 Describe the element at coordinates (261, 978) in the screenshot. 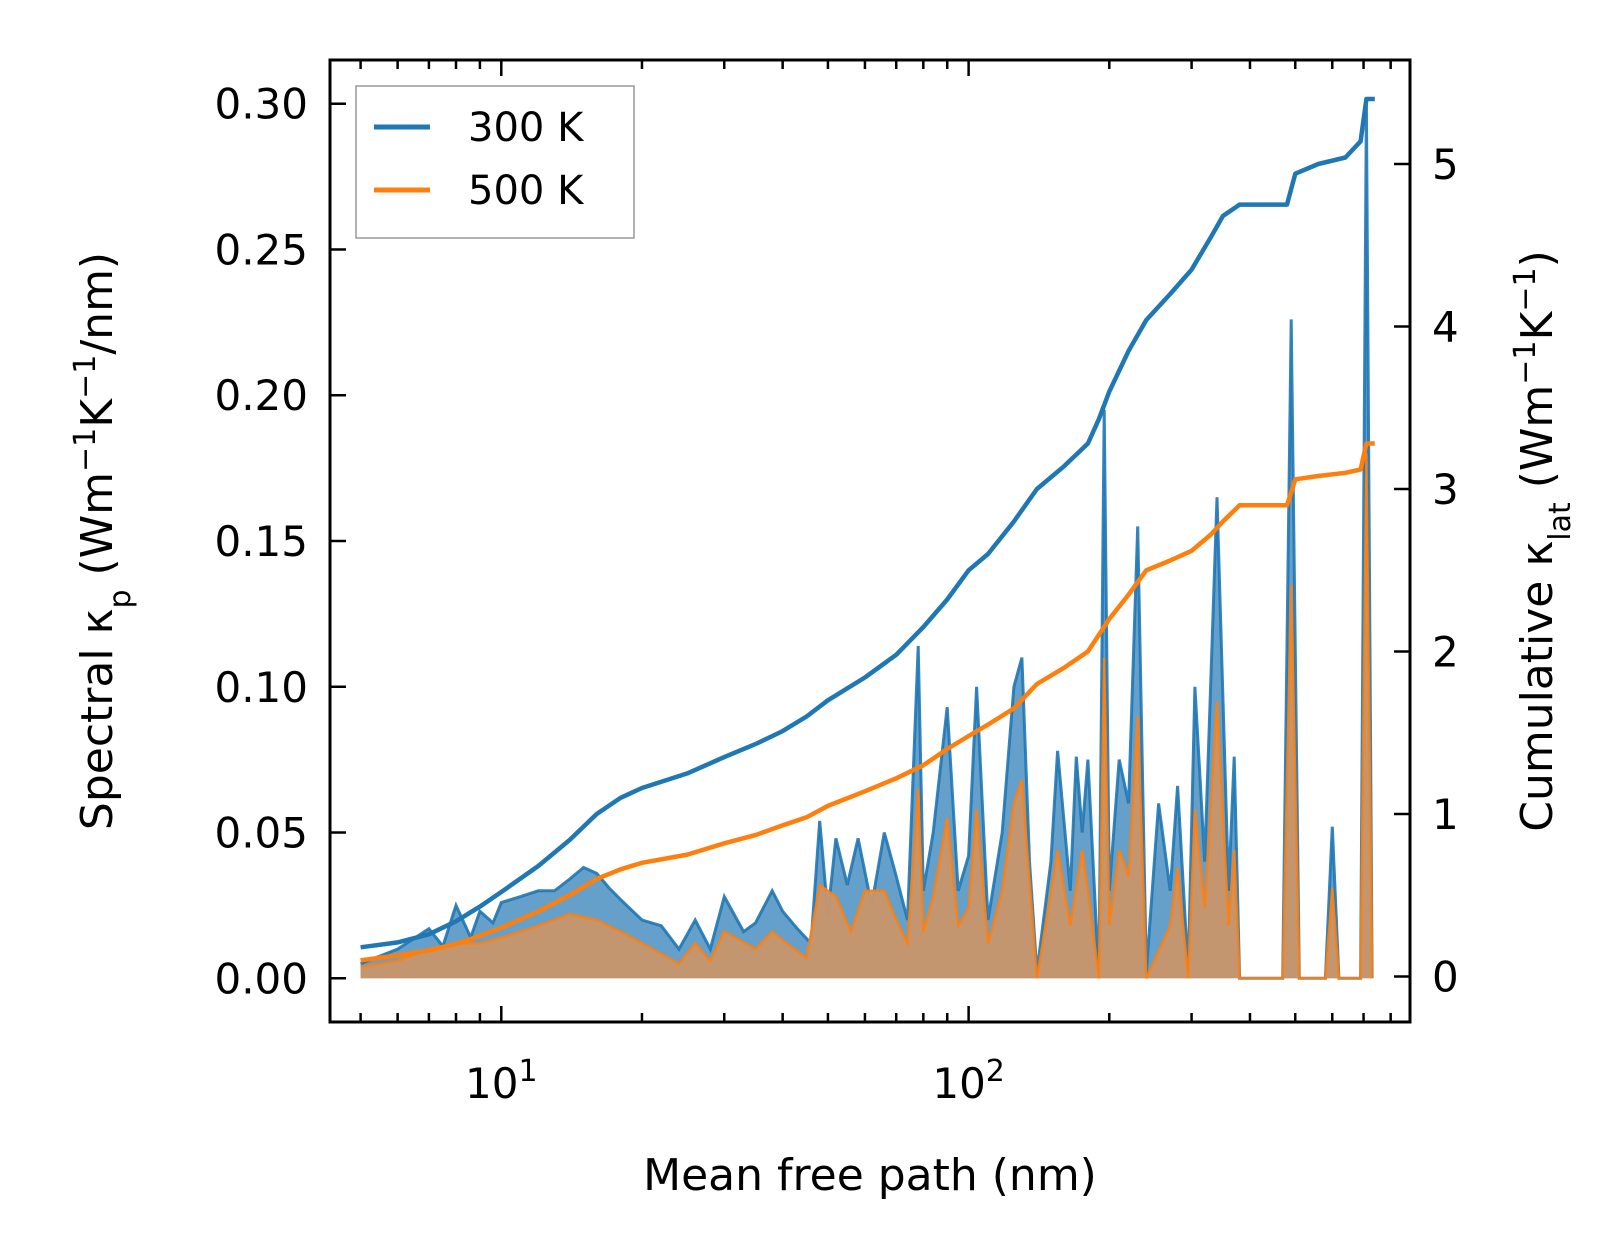

I see `left-y-tick-label: 0.00` at that location.